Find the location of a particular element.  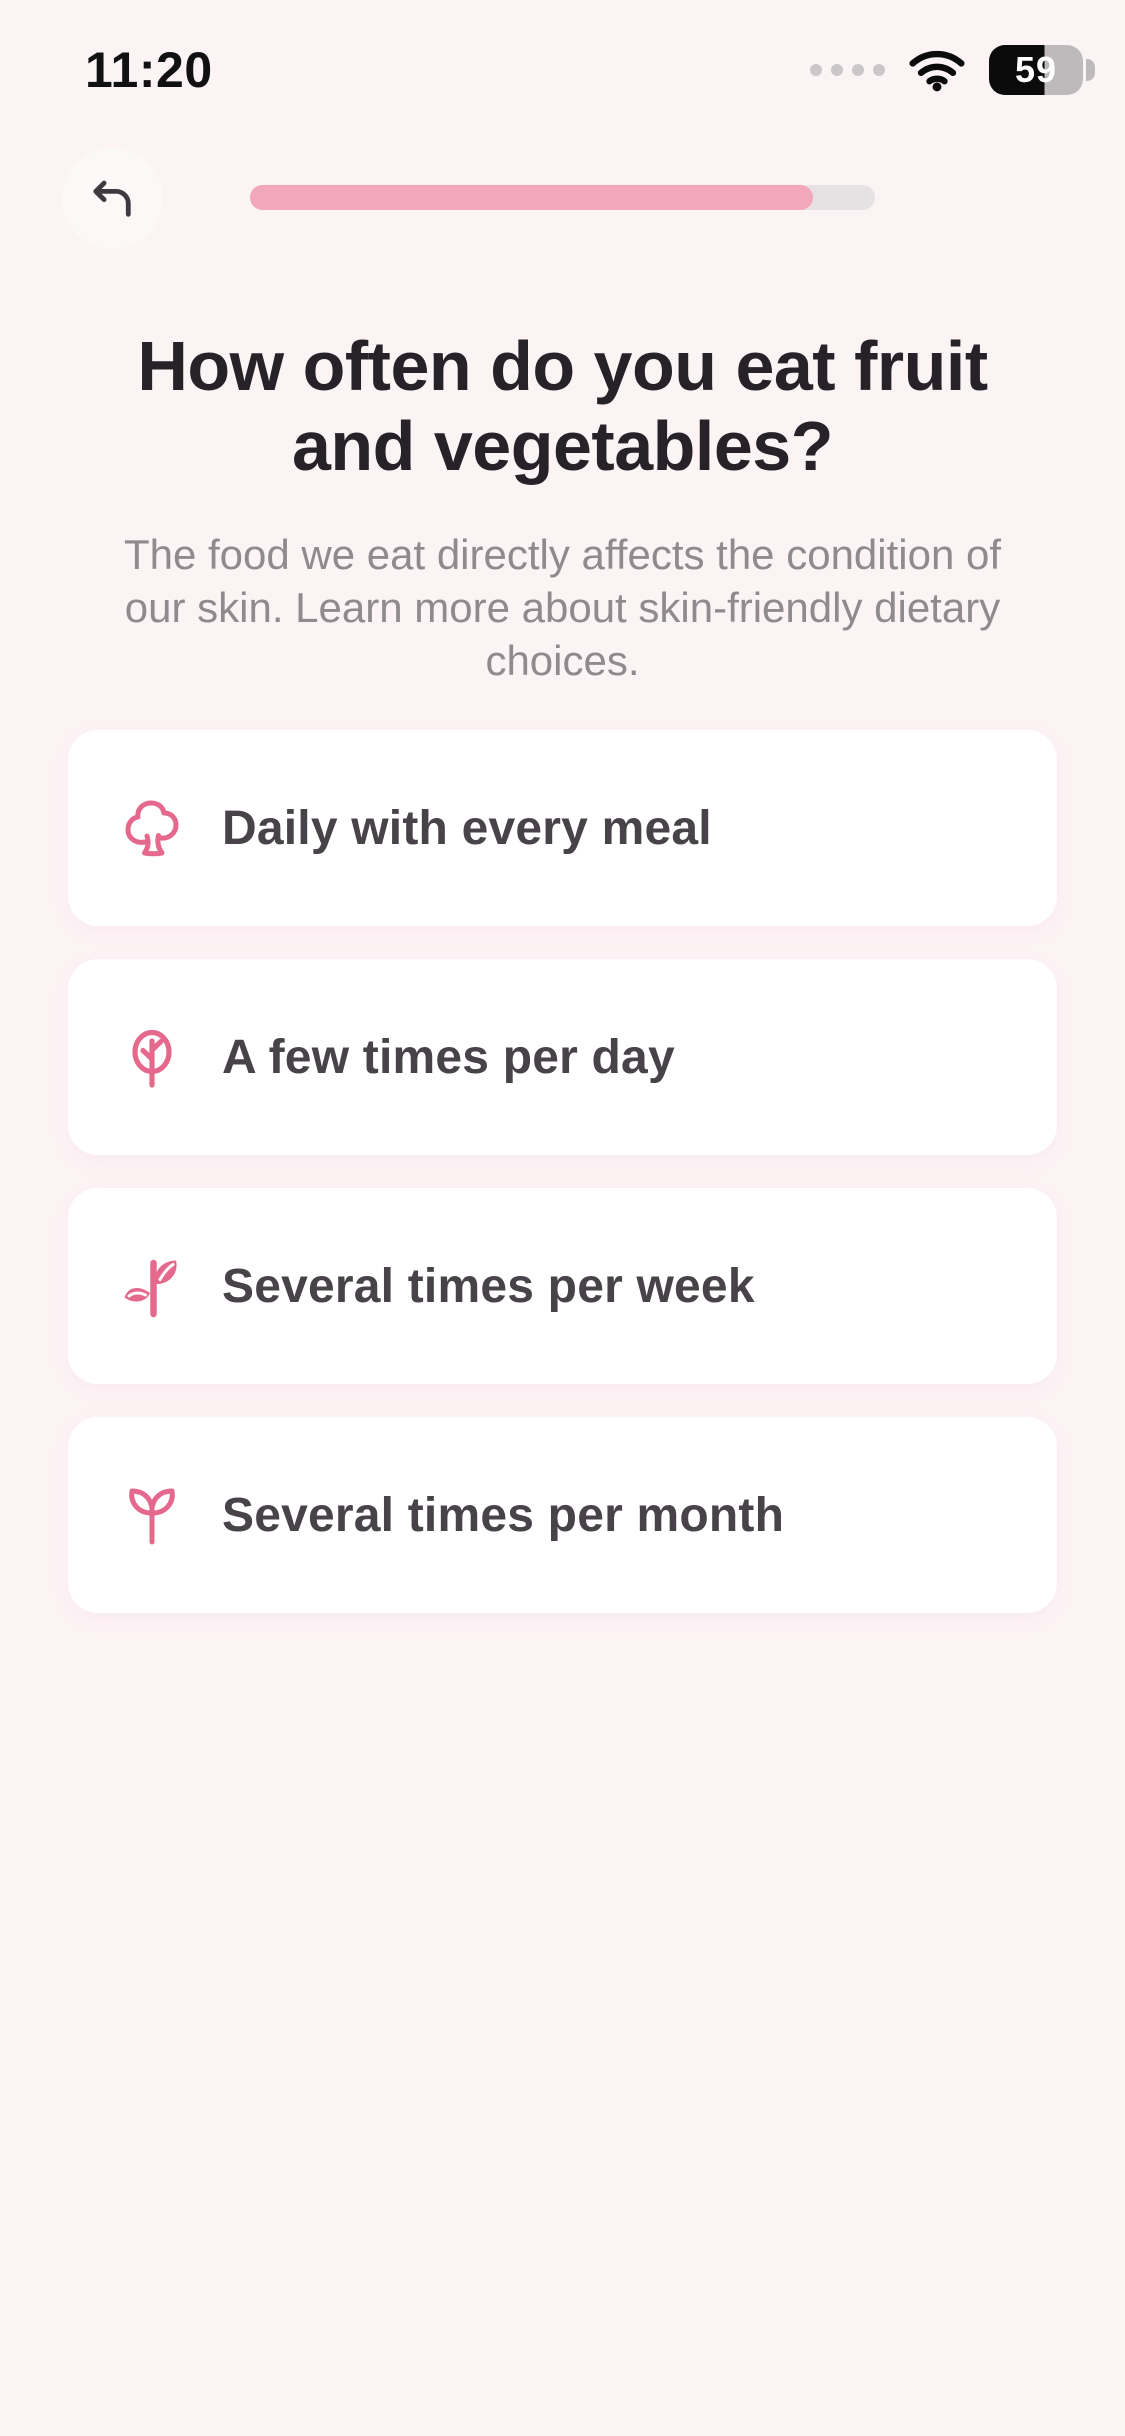

sprout-leaves-icon is located at coordinates (152, 1286).